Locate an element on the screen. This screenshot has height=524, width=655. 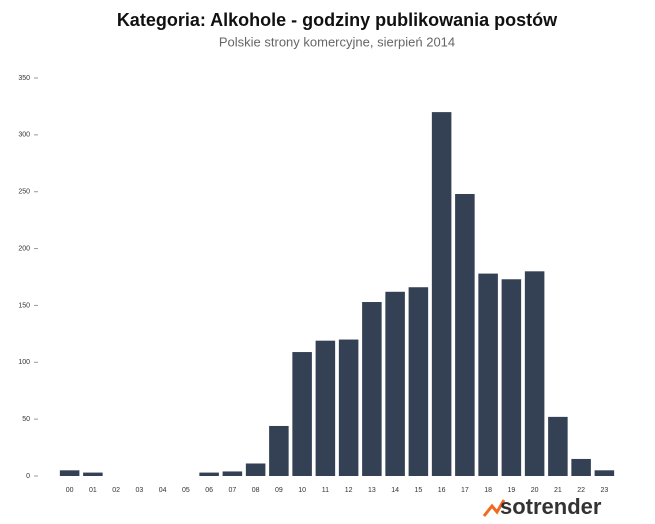
logo: sotrender is located at coordinates (542, 506).